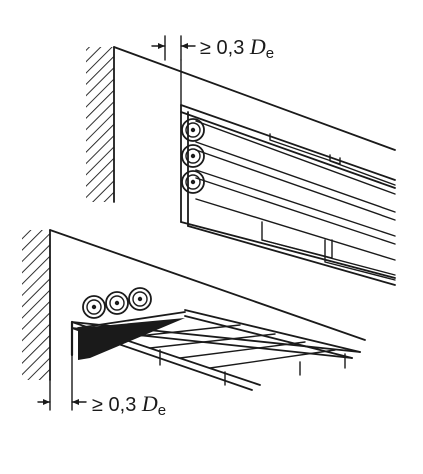 This screenshot has width=423, height=474. I want to click on top-dim-subscript: e, so click(270, 53).